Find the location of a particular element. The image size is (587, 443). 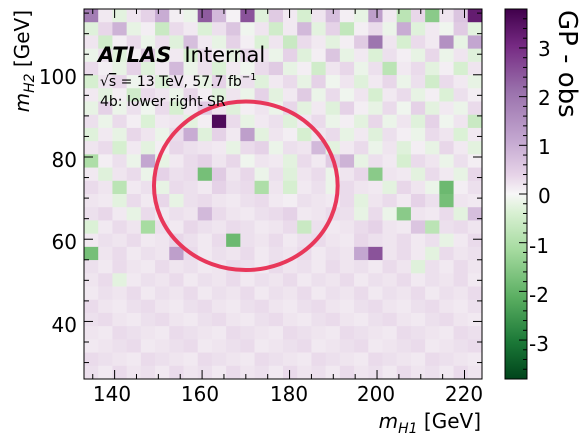

x-tick-label: 220 is located at coordinates (464, 394).